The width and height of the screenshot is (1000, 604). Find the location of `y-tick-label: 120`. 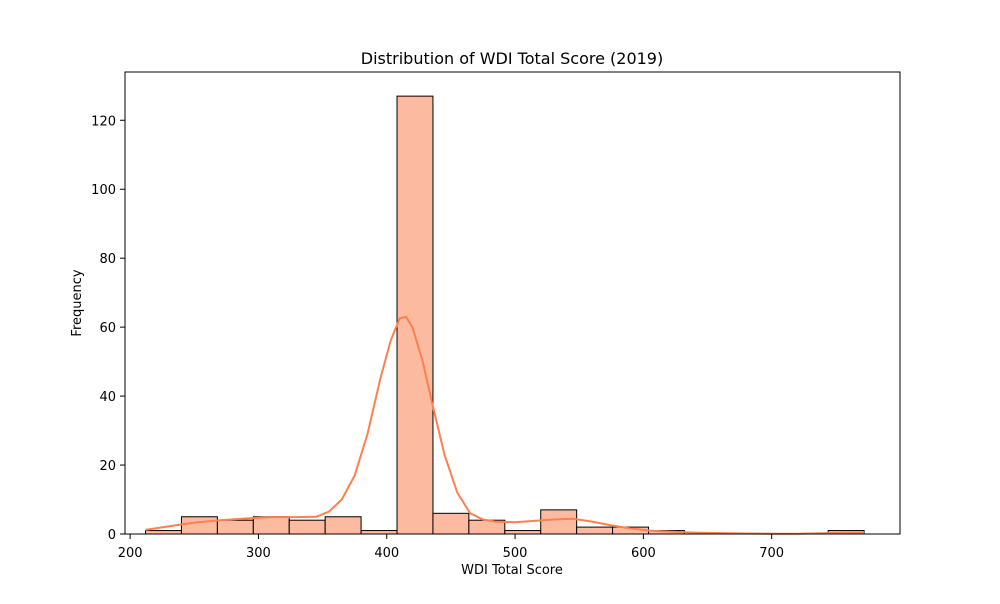

y-tick-label: 120 is located at coordinates (103, 121).